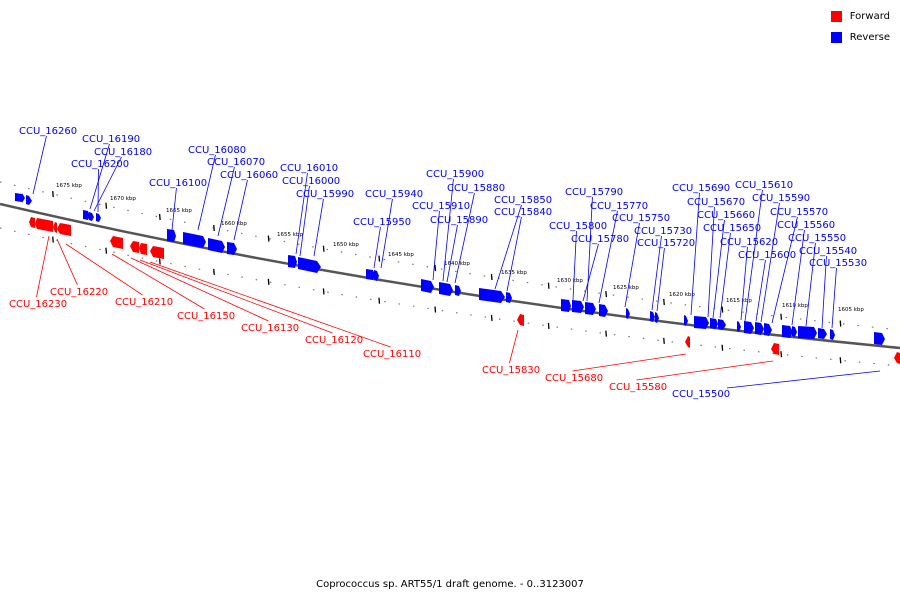 The width and height of the screenshot is (900, 600). What do you see at coordinates (441, 206) in the screenshot?
I see `gene-label: CCU_15910` at bounding box center [441, 206].